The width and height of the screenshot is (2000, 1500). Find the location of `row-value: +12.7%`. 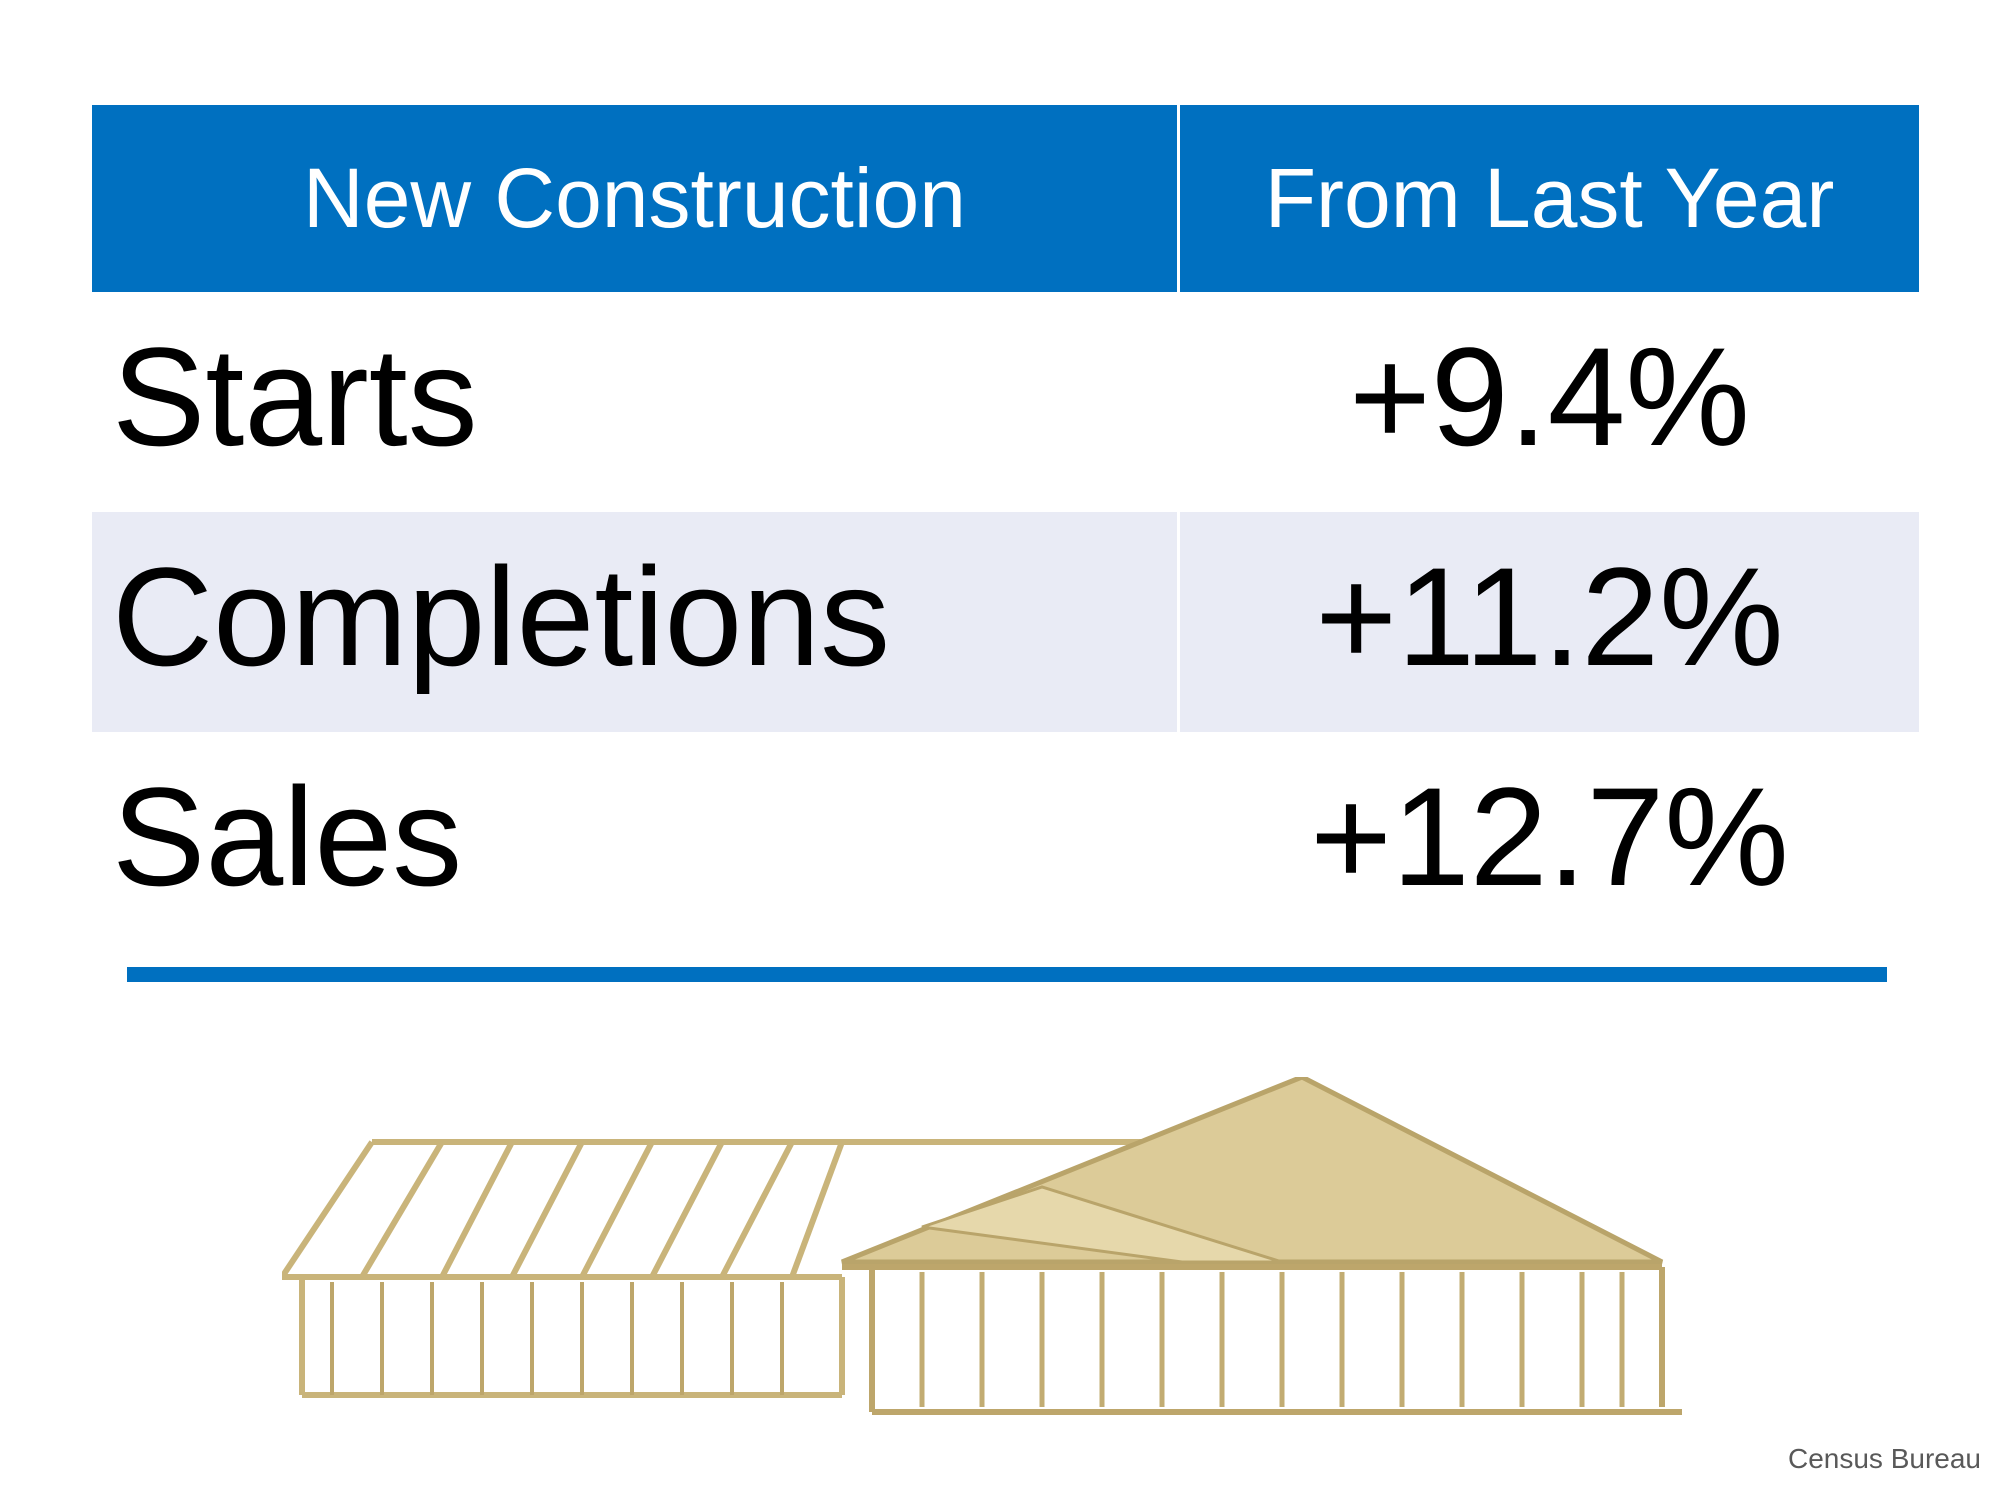

row-value: +12.7% is located at coordinates (1549, 836).